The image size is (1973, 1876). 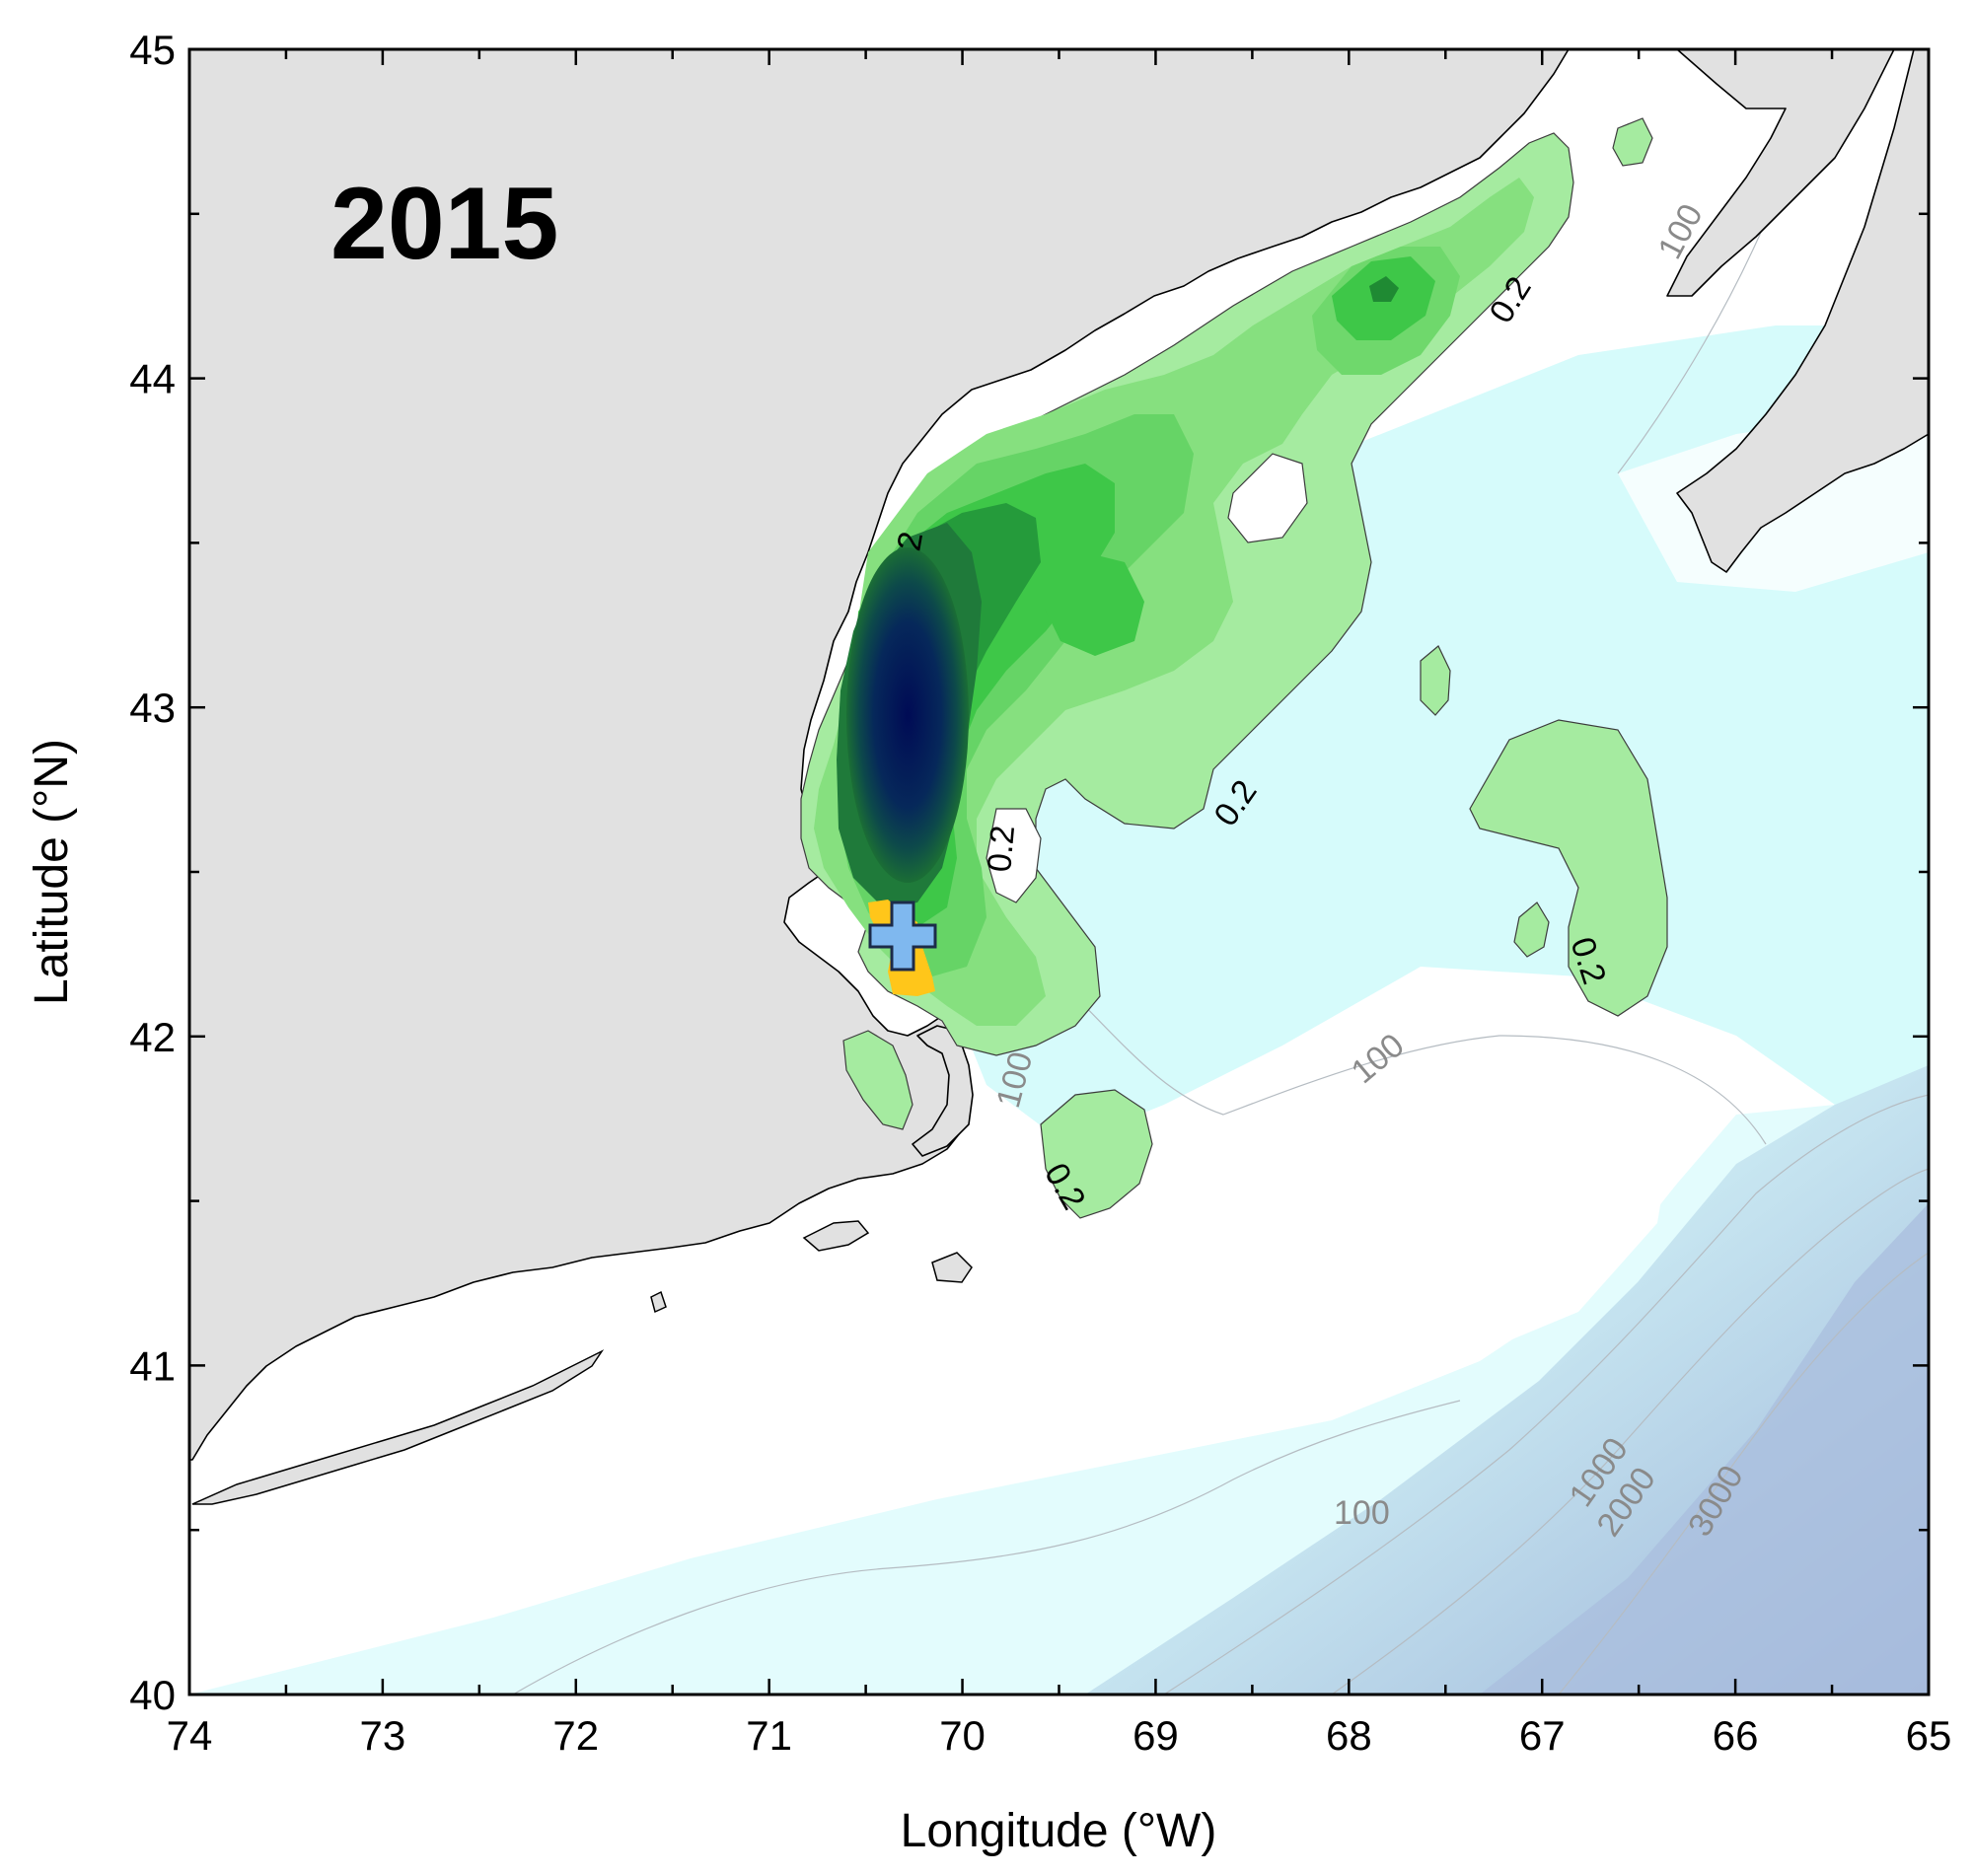 What do you see at coordinates (1156, 1735) in the screenshot?
I see `x-tick-label: 69` at bounding box center [1156, 1735].